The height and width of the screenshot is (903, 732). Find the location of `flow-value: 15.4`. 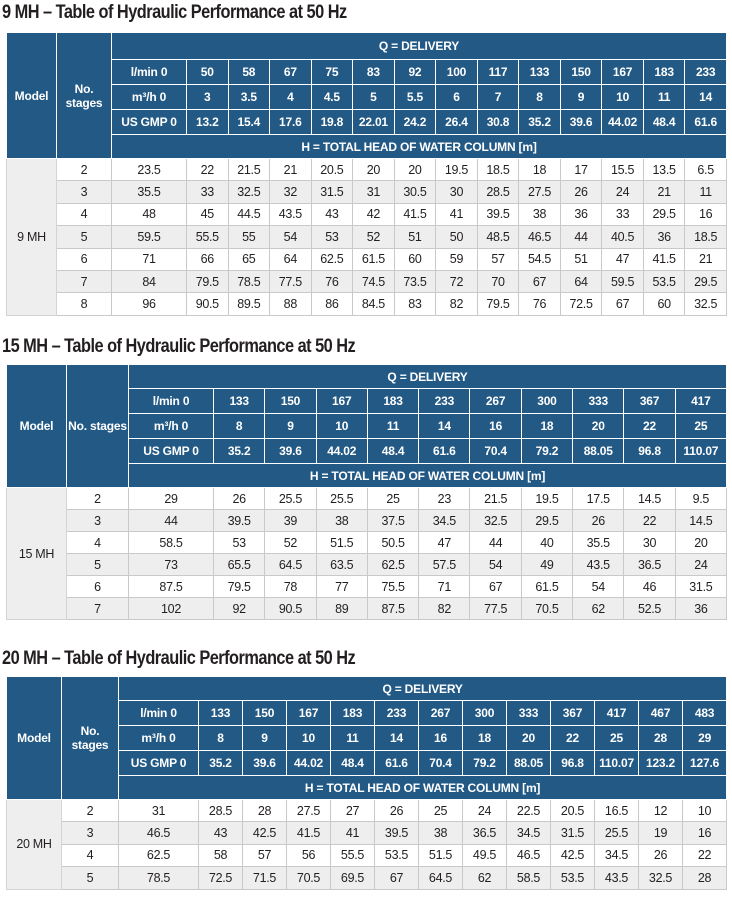

flow-value: 15.4 is located at coordinates (249, 122).